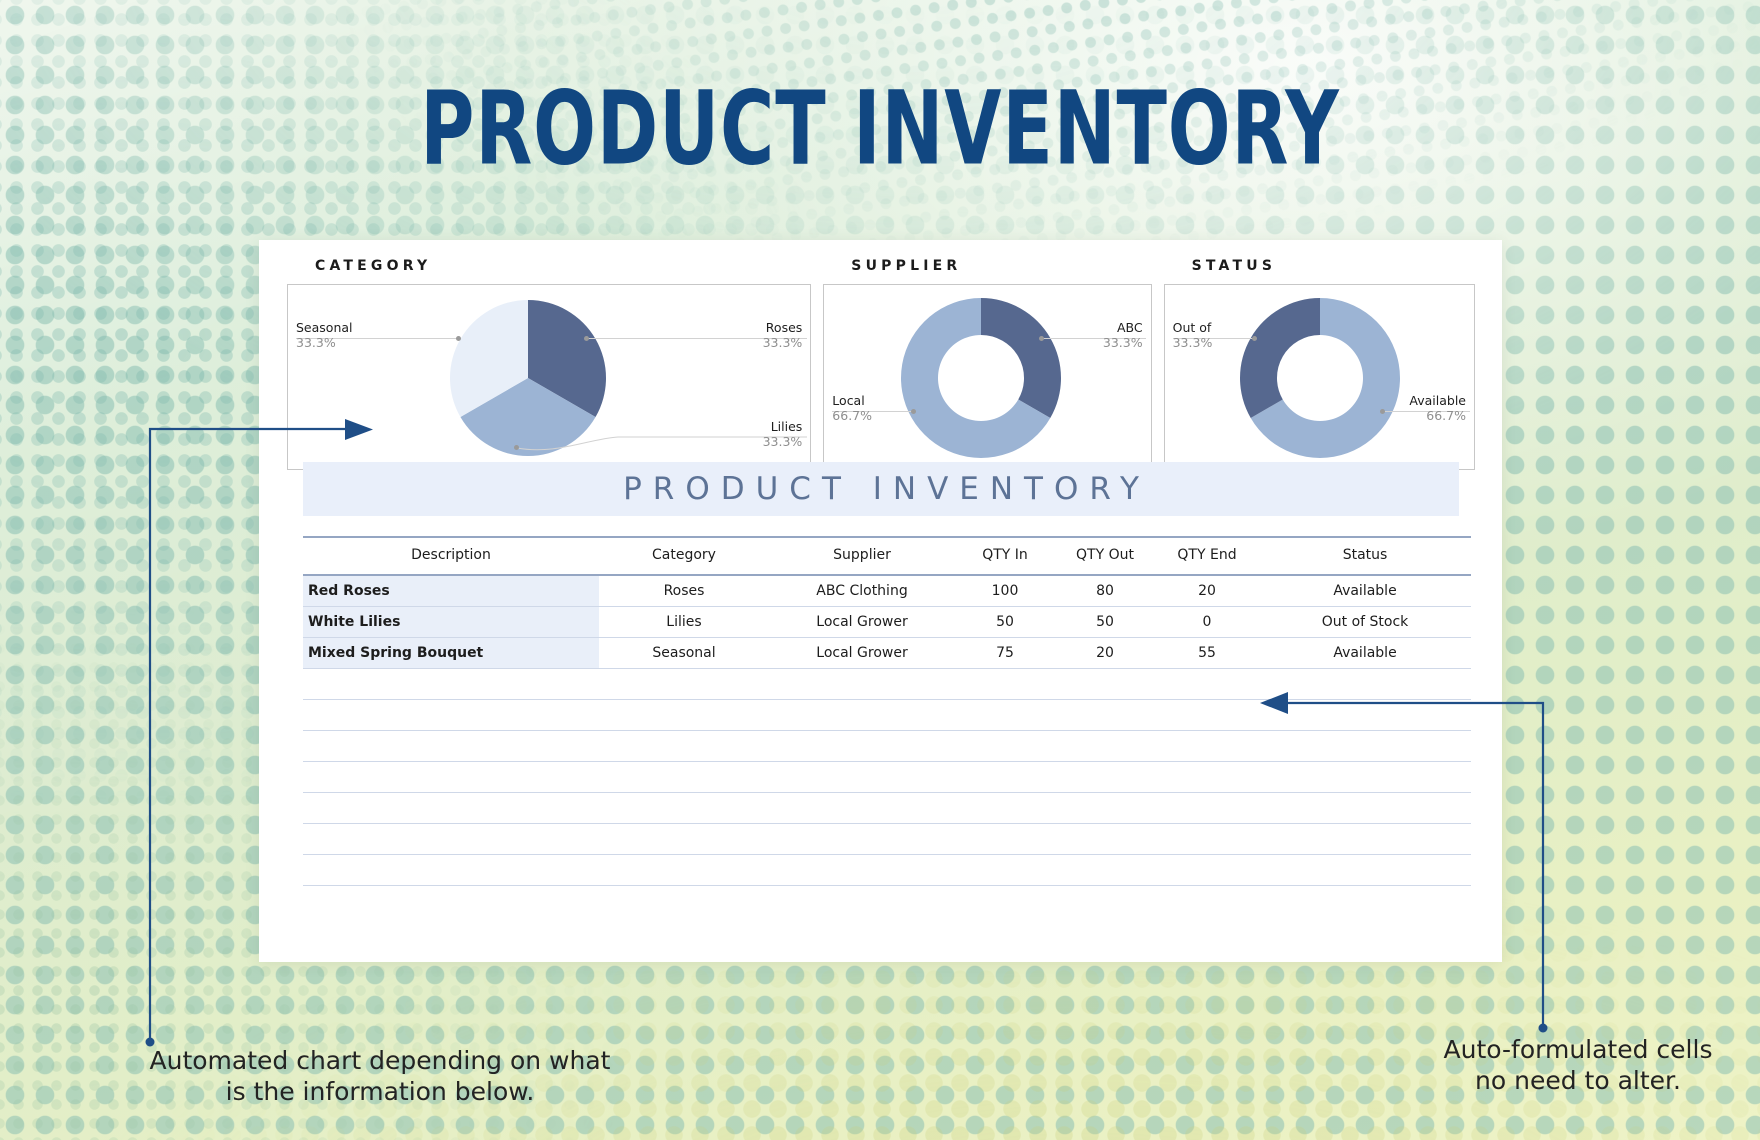 This screenshot has width=1760, height=1140. What do you see at coordinates (1105, 622) in the screenshot?
I see `cell-qty-out: 50` at bounding box center [1105, 622].